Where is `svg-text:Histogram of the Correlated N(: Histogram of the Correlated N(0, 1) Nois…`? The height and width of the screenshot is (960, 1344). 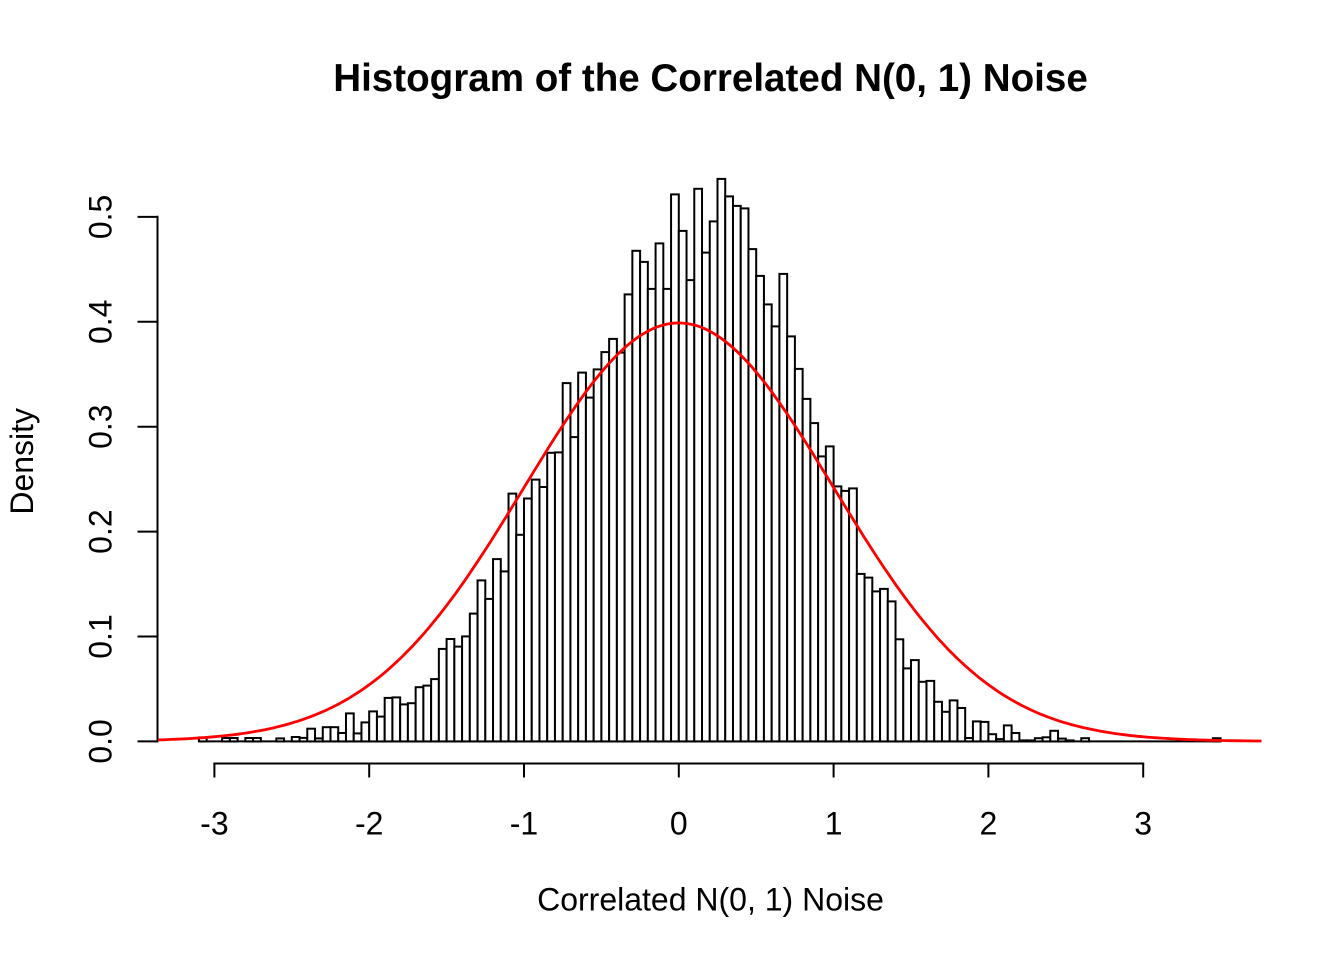
svg-text:Histogram of the Correlated N(: Histogram of the Correlated N(0, 1) Nois… is located at coordinates (710, 78).